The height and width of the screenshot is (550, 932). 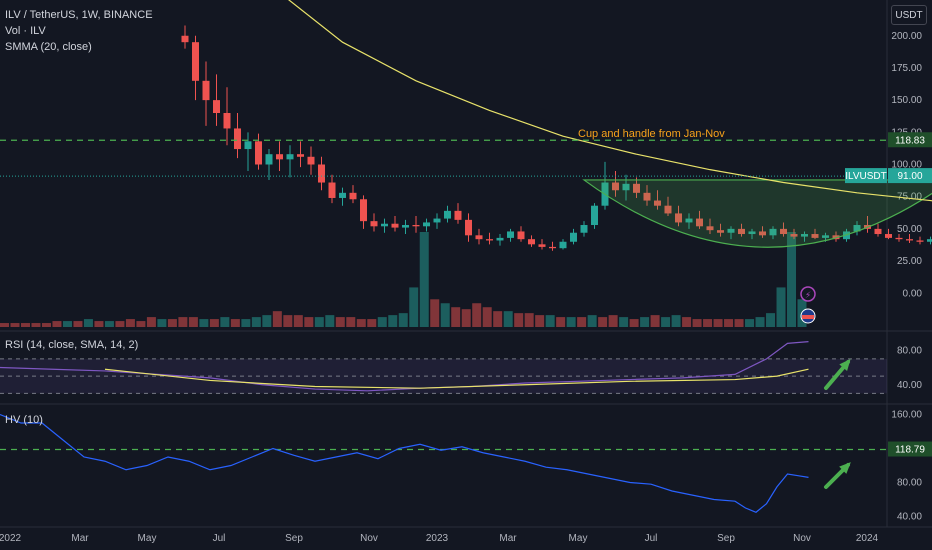 I want to click on last-price-tag-bg, so click(x=910, y=176).